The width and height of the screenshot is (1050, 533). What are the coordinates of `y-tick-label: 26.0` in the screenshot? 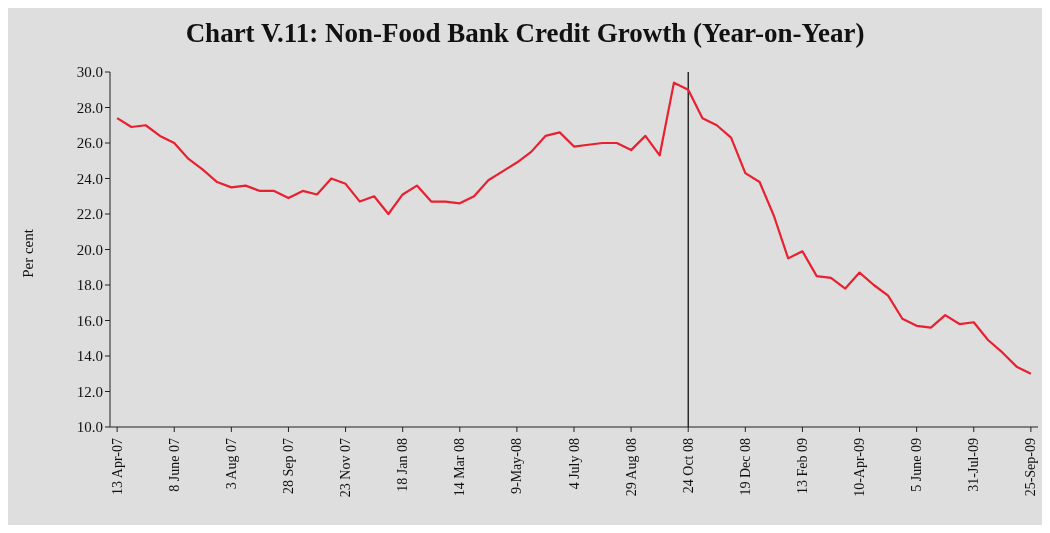 It's located at (89, 143).